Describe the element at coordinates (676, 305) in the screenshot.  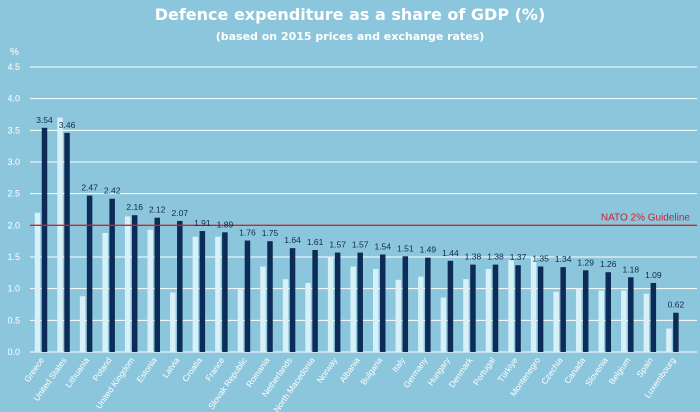
I see `value-label: 0.62` at that location.